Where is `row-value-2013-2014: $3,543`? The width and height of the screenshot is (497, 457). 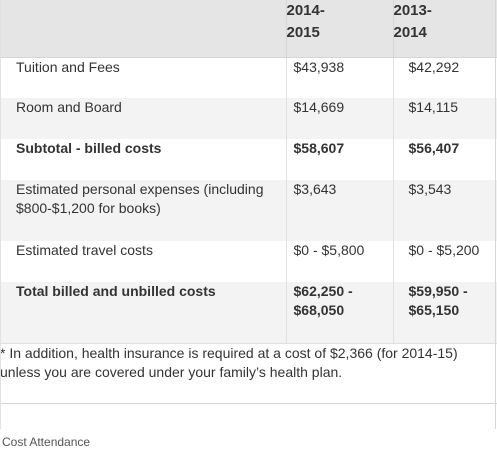
row-value-2013-2014: $3,543 is located at coordinates (444, 210).